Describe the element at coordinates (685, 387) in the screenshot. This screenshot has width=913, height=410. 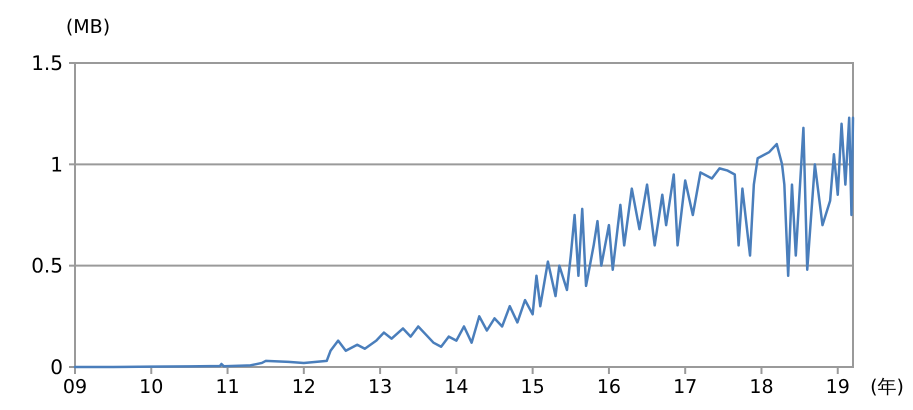
I see `x-tick-label: 17` at that location.